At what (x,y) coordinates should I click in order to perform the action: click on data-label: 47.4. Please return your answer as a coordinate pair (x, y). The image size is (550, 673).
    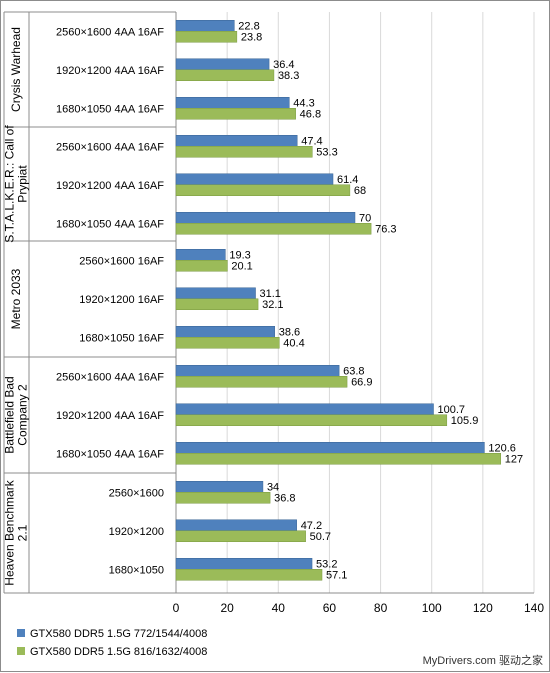
    Looking at the image, I should click on (311, 141).